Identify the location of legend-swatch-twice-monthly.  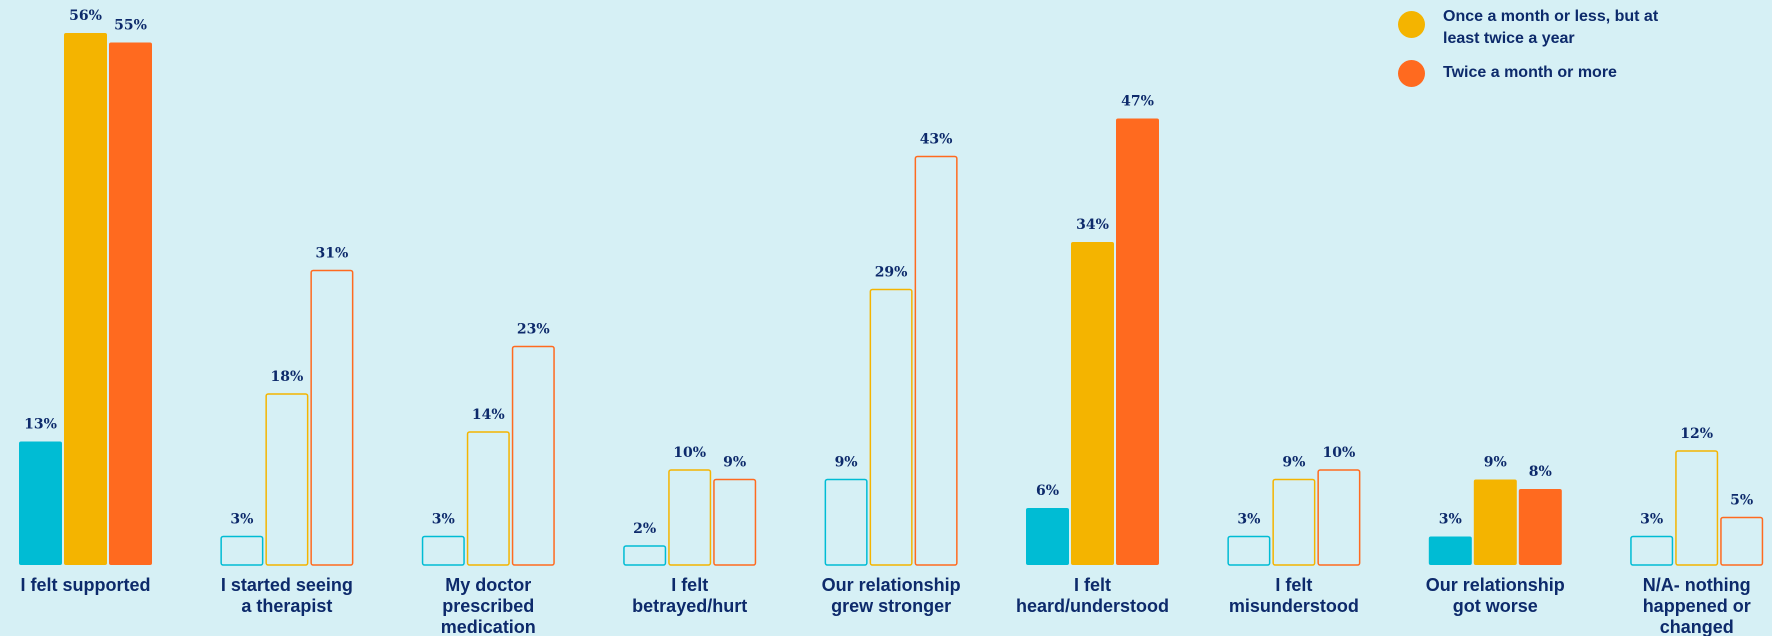
(1411, 73).